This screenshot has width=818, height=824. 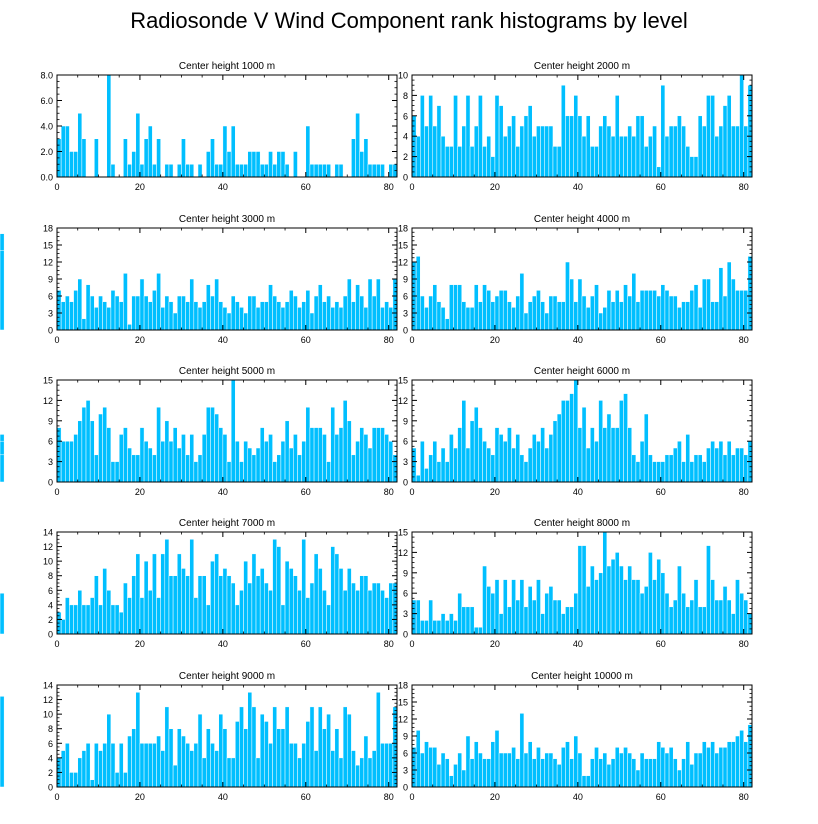 I want to click on y-tick-label: 12, so click(x=403, y=720).